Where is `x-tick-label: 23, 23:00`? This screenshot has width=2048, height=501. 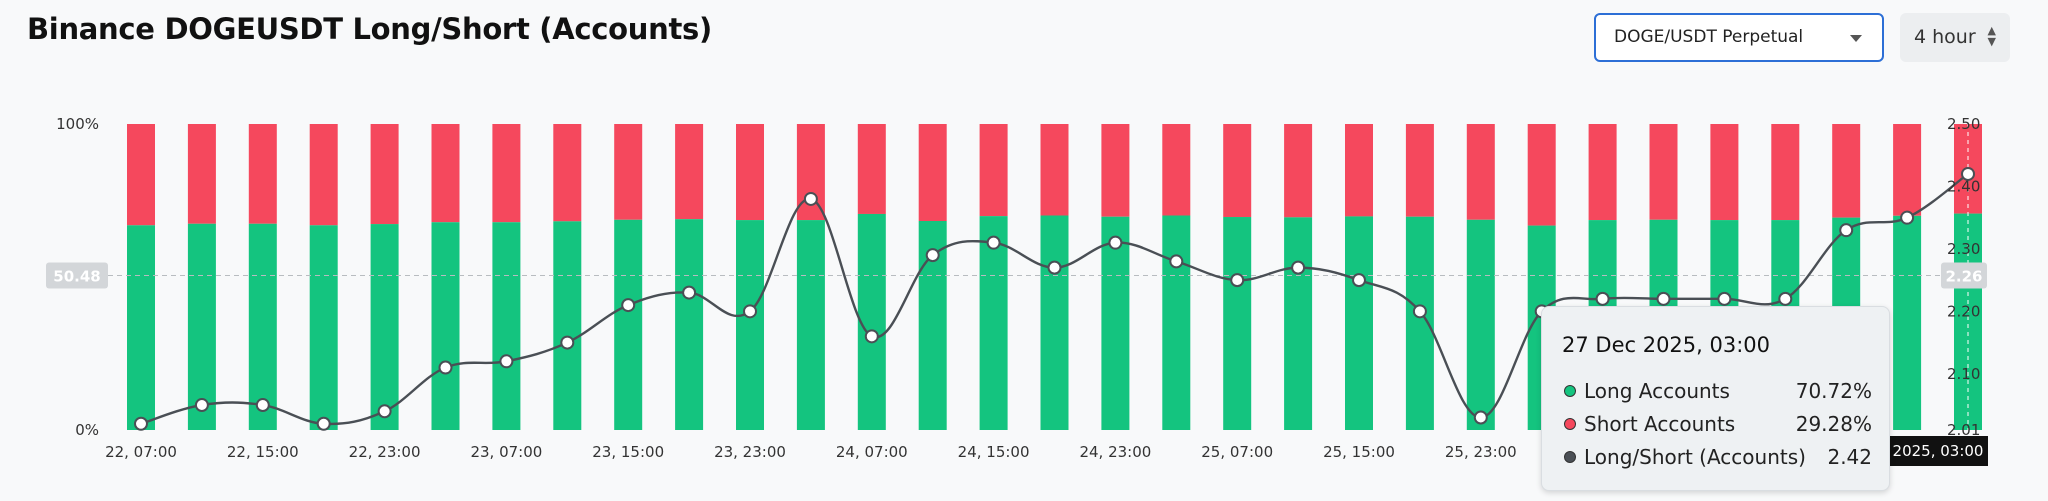 x-tick-label: 23, 23:00 is located at coordinates (750, 452).